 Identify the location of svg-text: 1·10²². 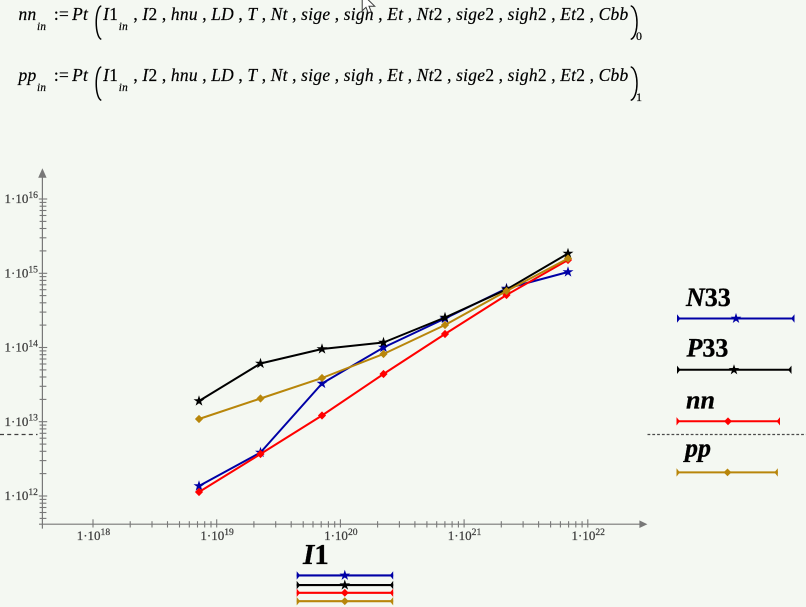
(589, 535).